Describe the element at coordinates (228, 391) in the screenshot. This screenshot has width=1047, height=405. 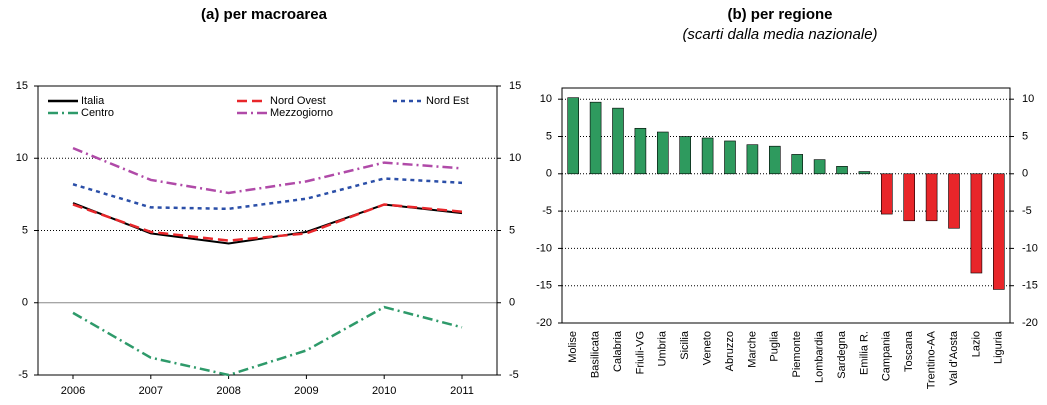
I see `x-tick-label: 2008` at that location.